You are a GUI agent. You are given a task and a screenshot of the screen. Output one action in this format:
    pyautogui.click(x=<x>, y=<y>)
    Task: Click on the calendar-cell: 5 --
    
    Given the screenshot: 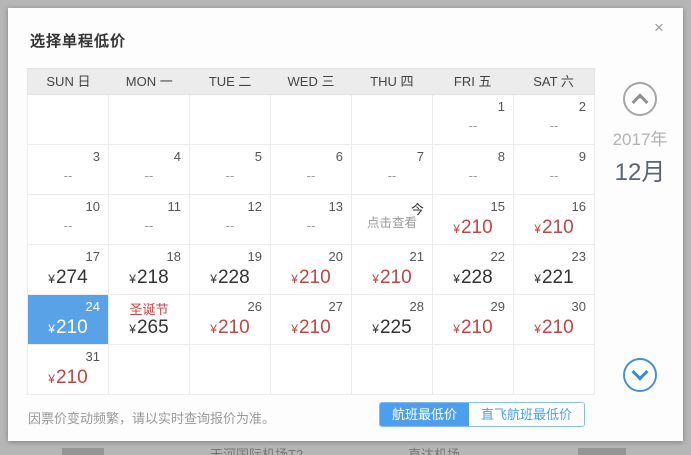 What is the action you would take?
    pyautogui.click(x=230, y=170)
    